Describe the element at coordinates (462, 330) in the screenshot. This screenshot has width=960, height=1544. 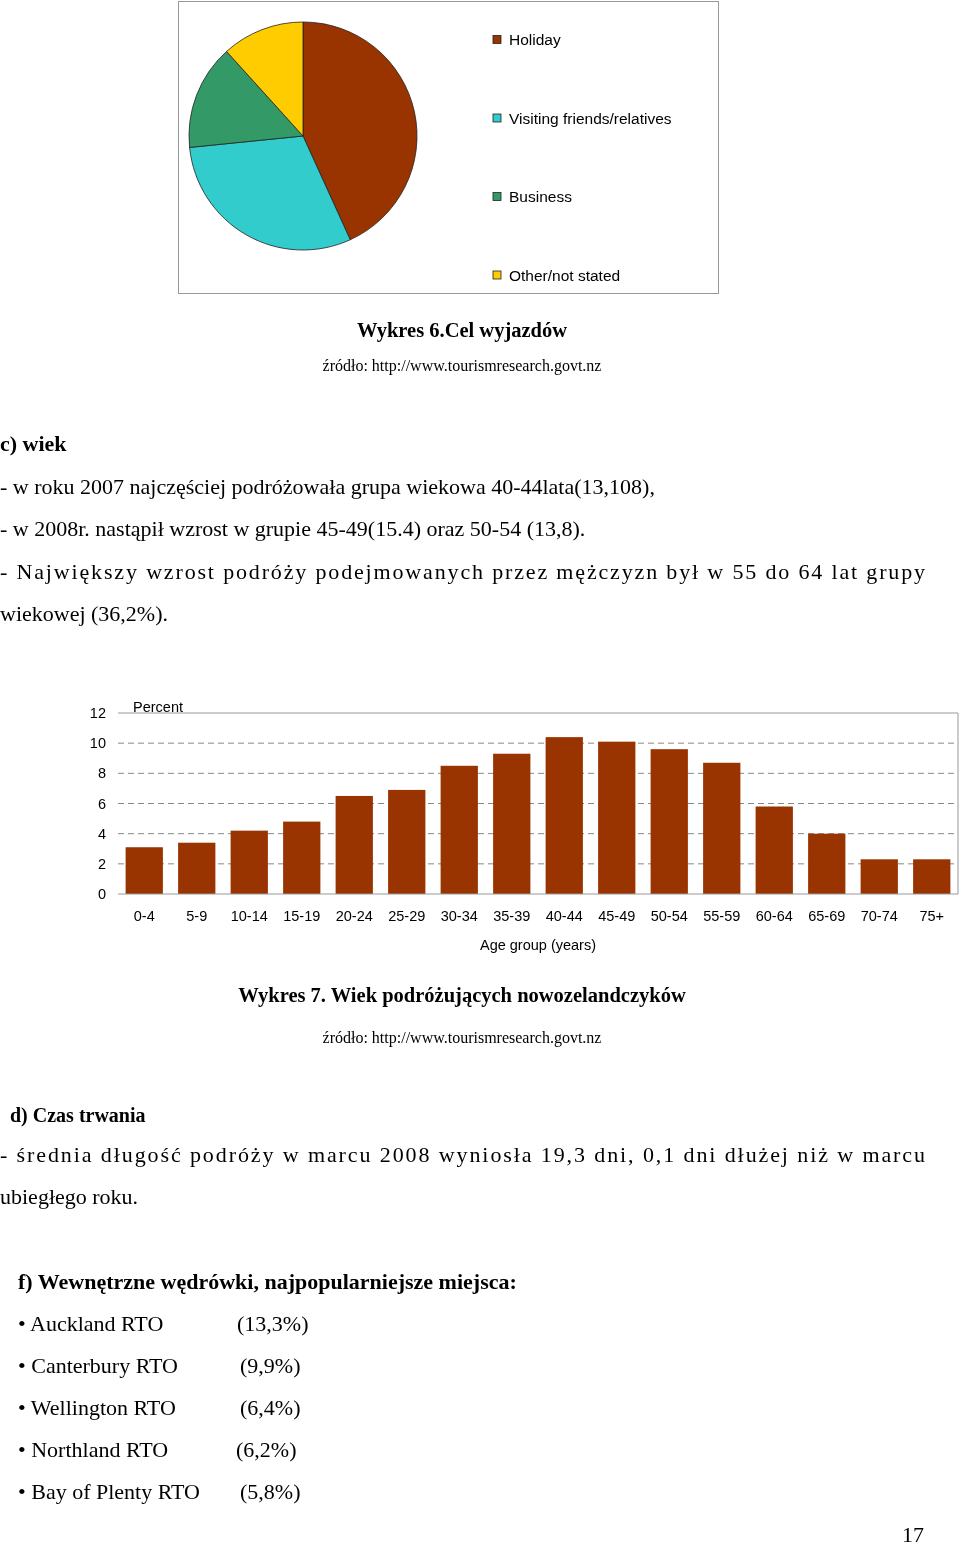
I see `text: Wykres 6.Cel wyjazdów` at that location.